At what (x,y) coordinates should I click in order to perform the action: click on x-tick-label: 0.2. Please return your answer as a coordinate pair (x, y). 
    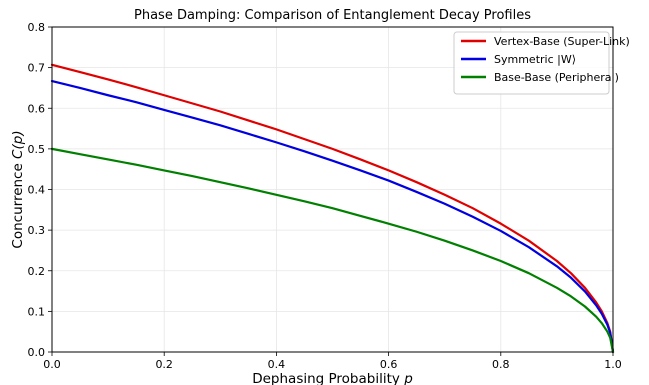
    Looking at the image, I should click on (164, 364).